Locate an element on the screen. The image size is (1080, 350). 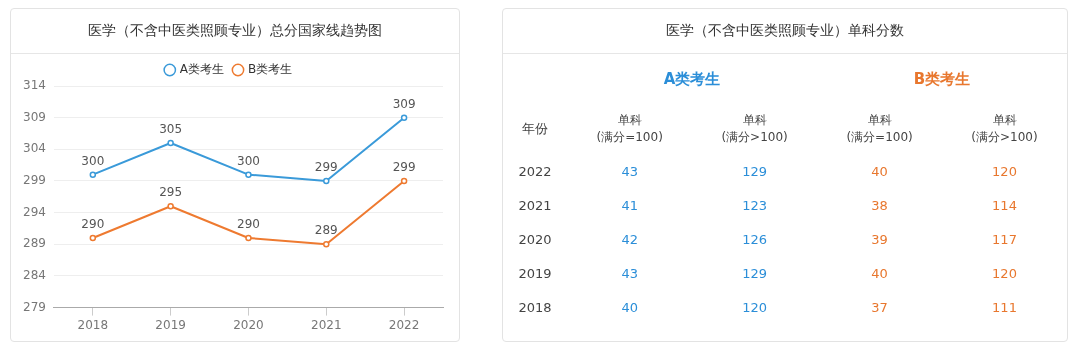
data-label: 289 is located at coordinates (326, 230).